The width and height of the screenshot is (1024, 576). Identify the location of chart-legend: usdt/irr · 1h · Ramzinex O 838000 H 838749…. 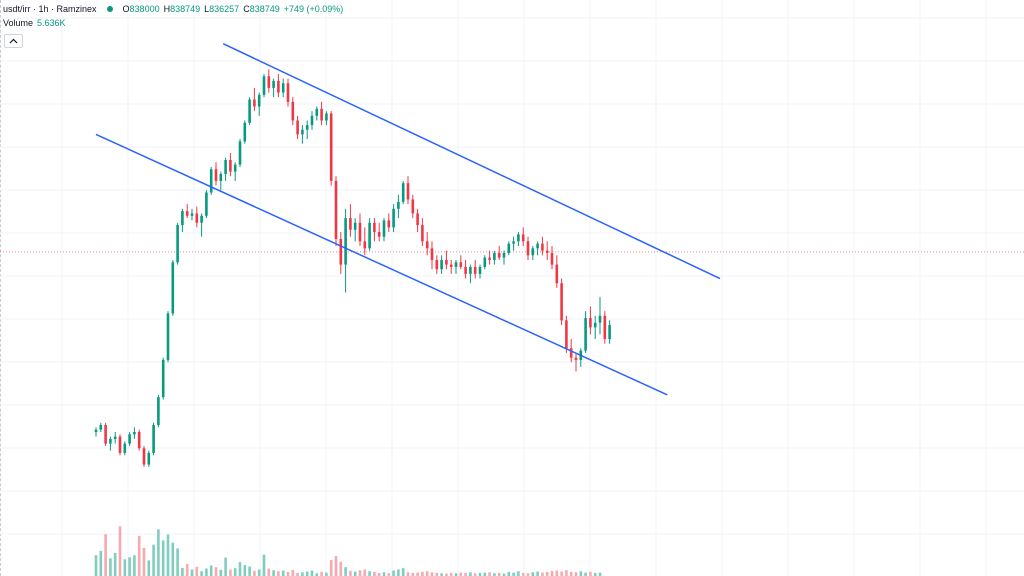
(175, 16).